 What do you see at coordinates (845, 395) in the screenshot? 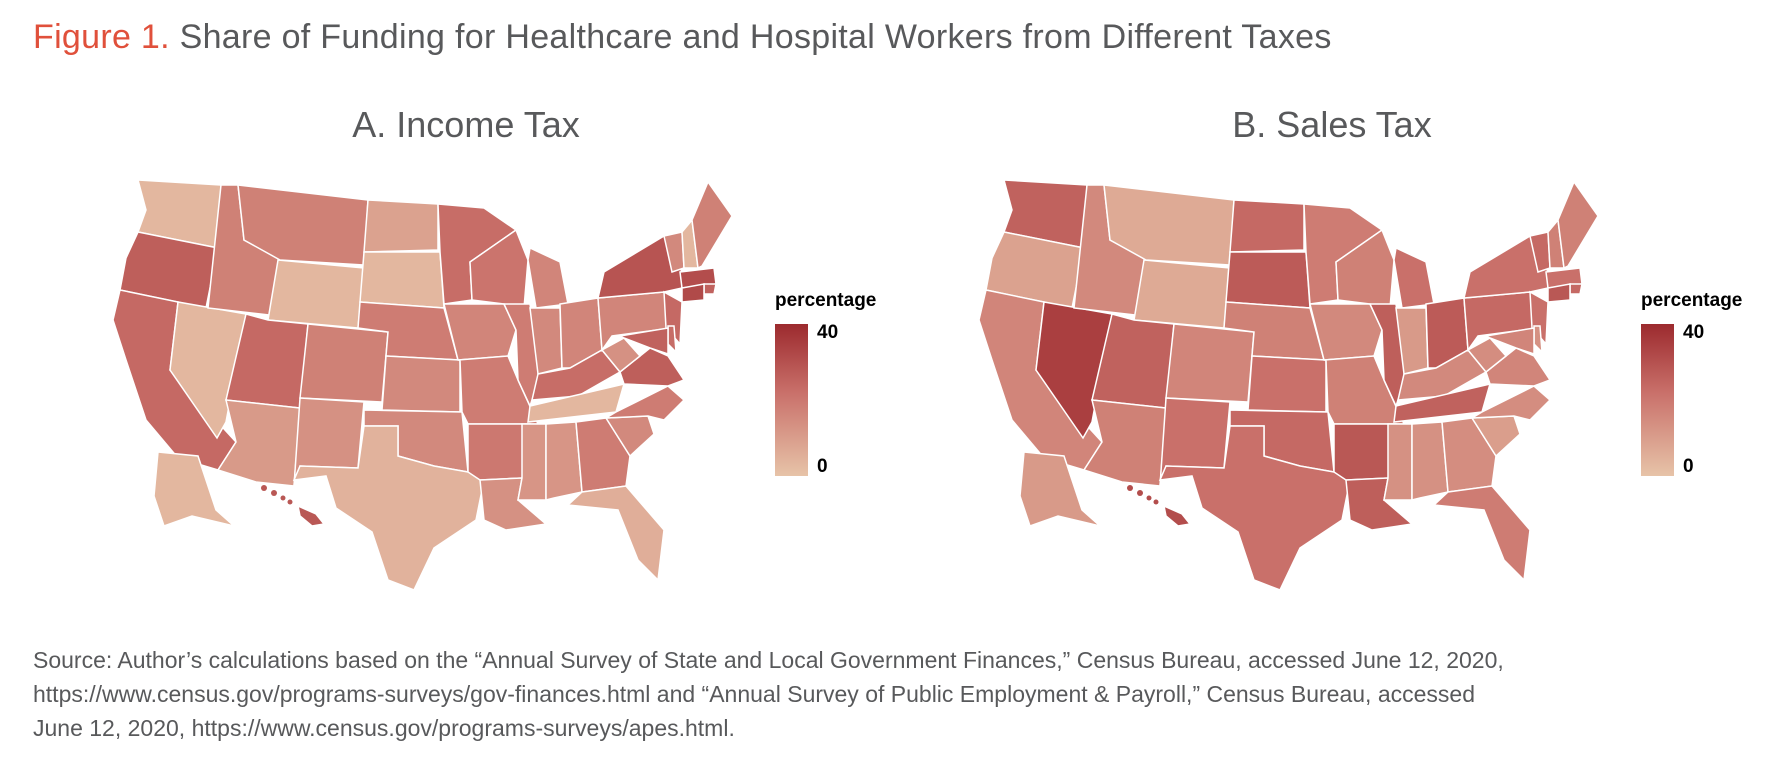
I see `legend-income-tax: percentage 40 0` at bounding box center [845, 395].